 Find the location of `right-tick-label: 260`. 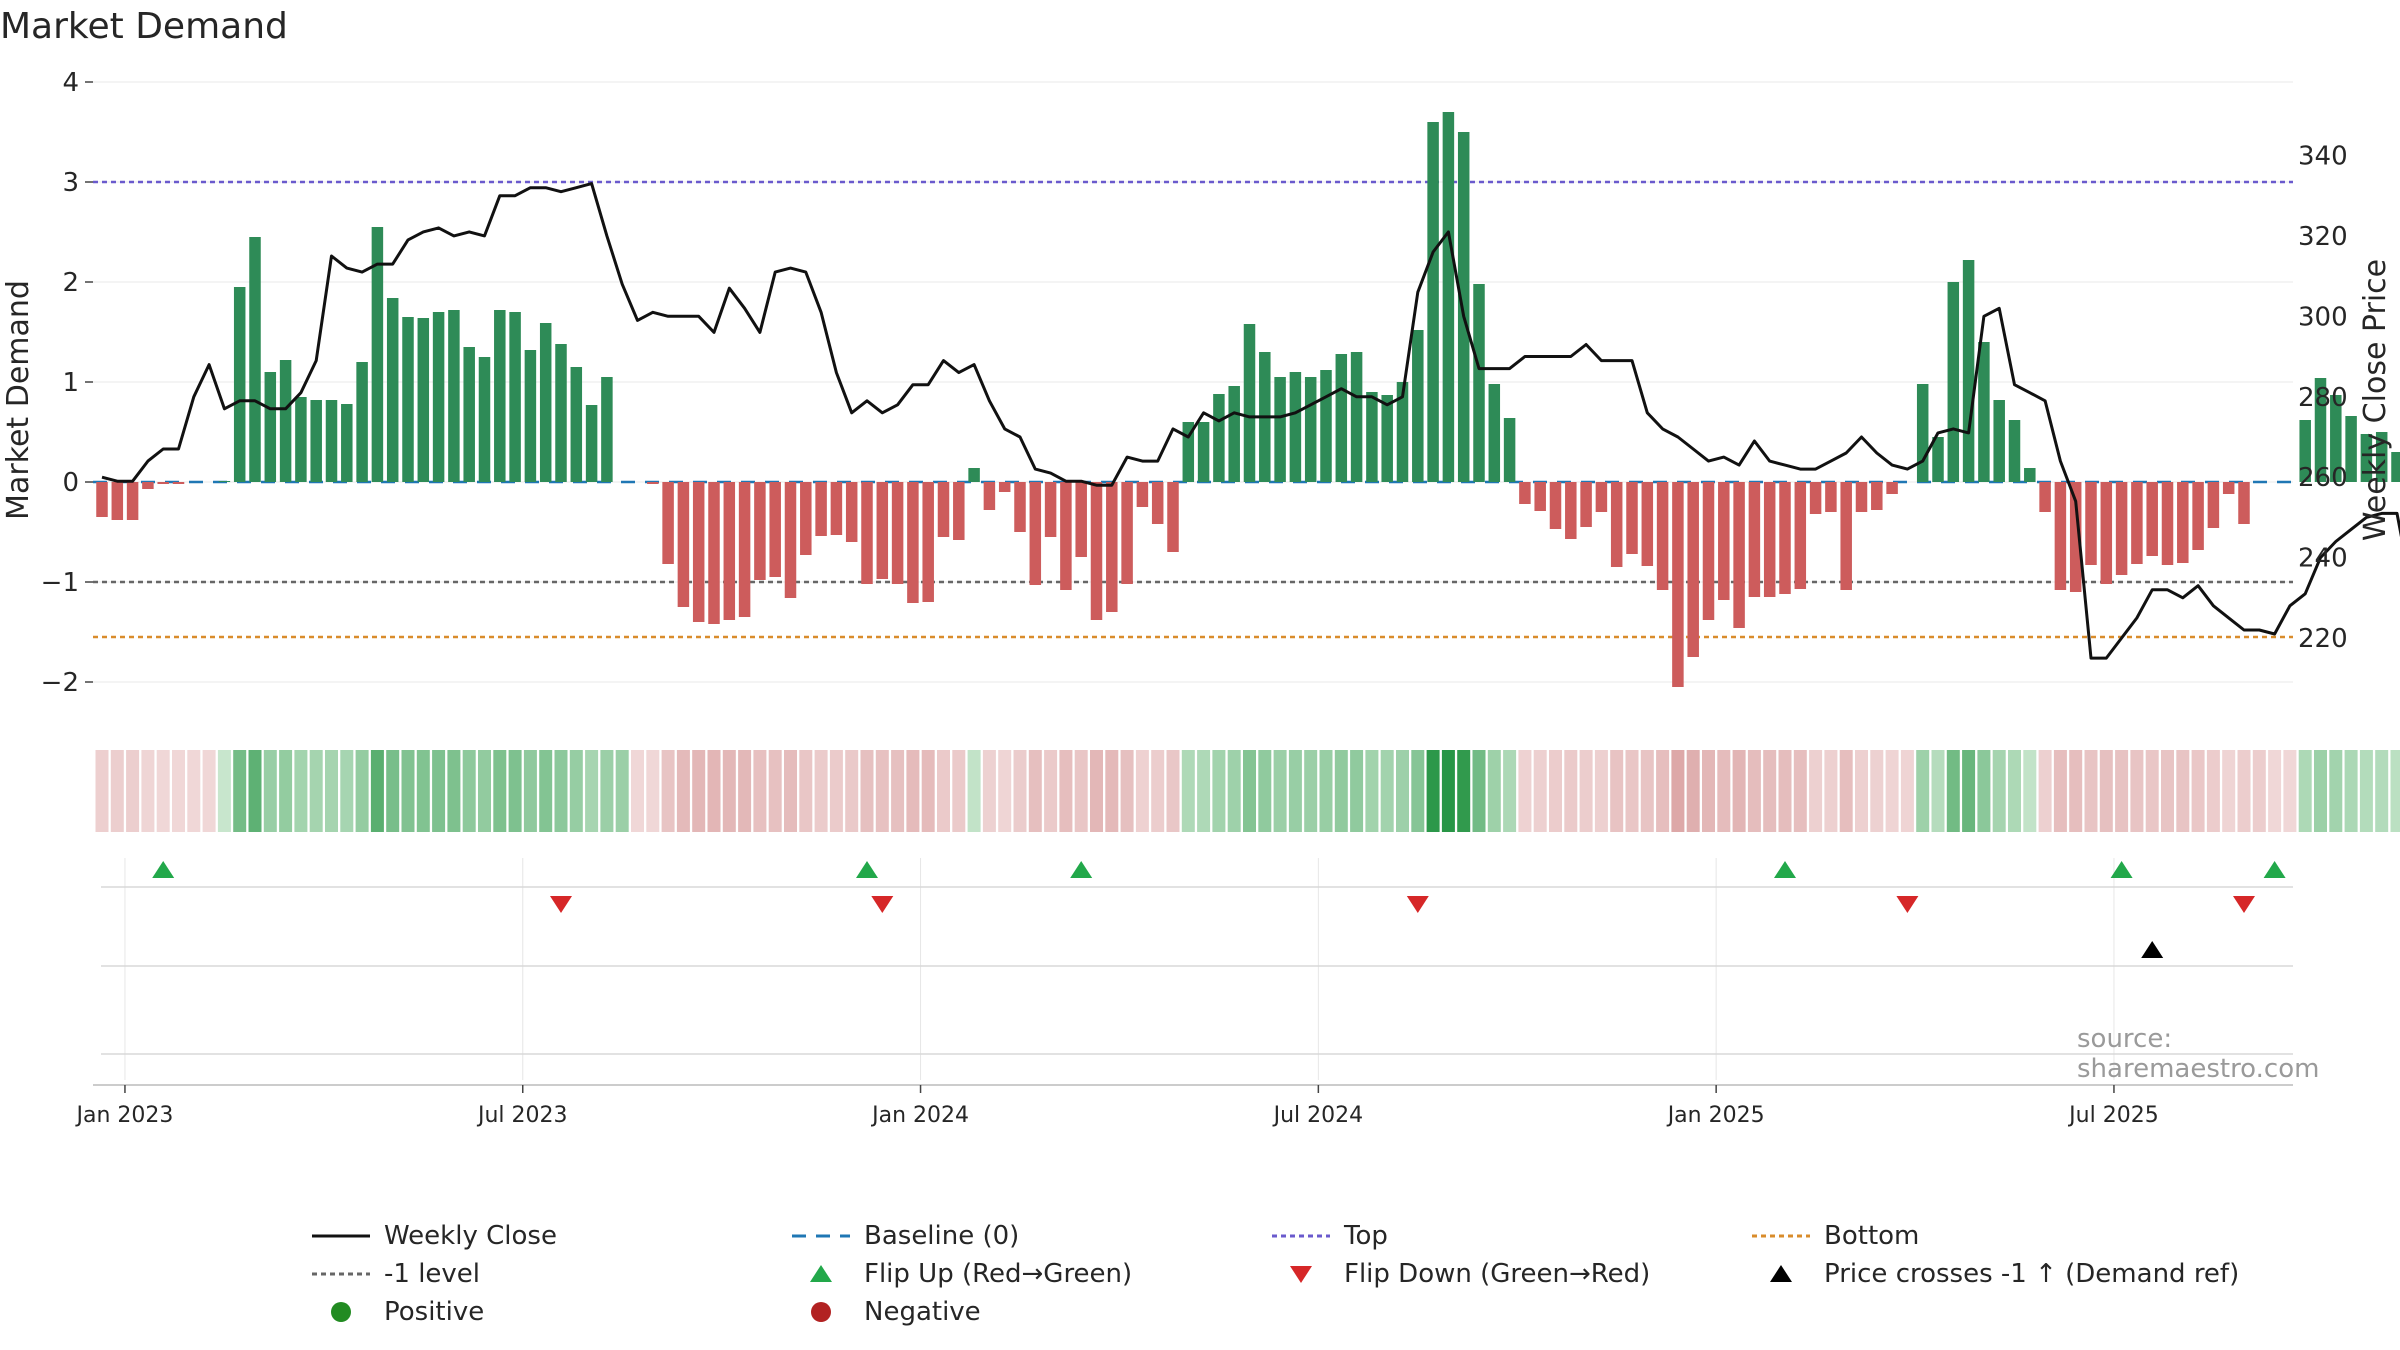

right-tick-label: 260 is located at coordinates (2323, 478).